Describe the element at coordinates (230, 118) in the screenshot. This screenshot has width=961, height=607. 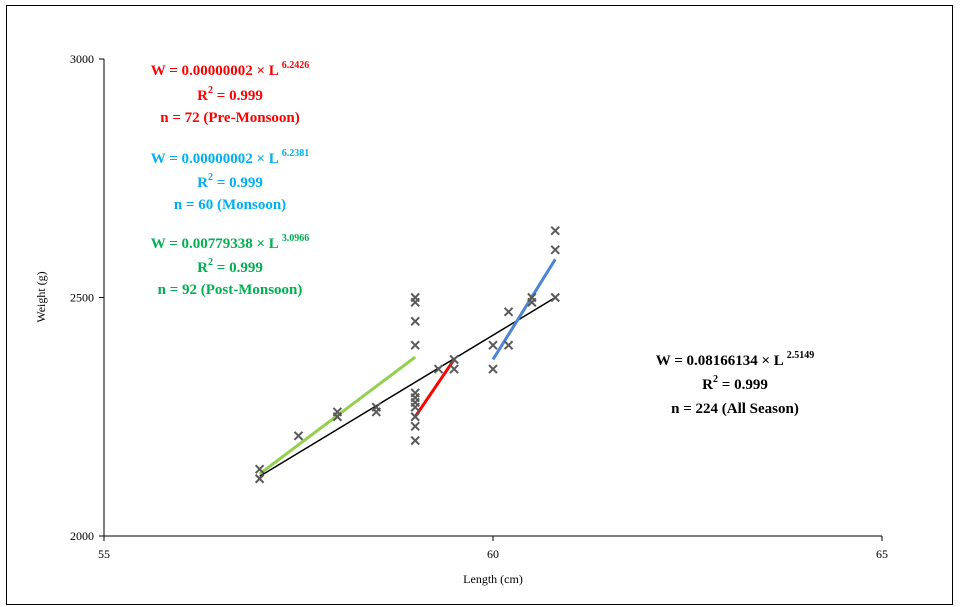
I see `equation-pre-line: n = 72 (Pre-Monsoon)` at that location.